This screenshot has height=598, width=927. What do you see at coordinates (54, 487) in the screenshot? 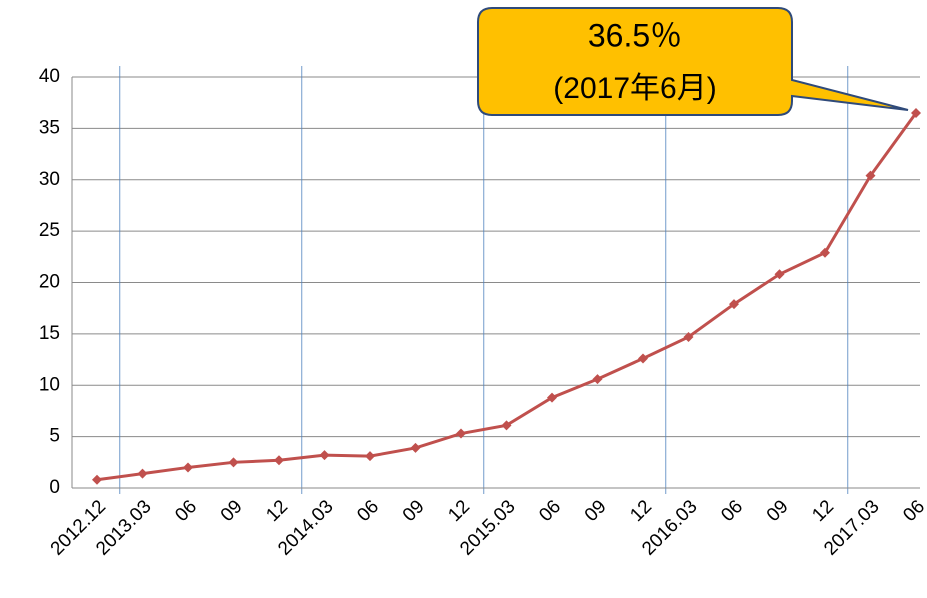
I see `y-tick-label: 0` at bounding box center [54, 487].